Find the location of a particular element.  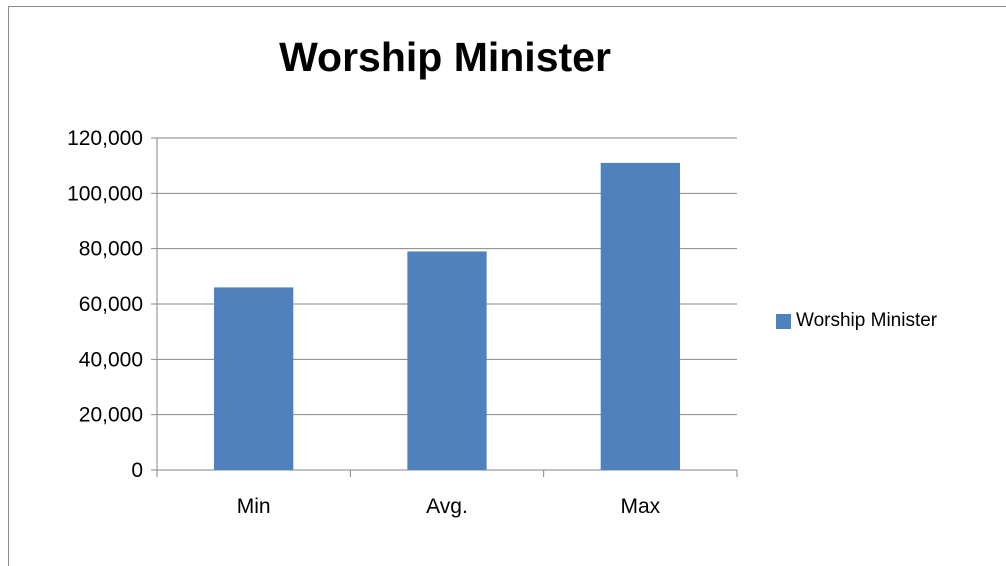

y-tick-label: 60,000 is located at coordinates (111, 304).